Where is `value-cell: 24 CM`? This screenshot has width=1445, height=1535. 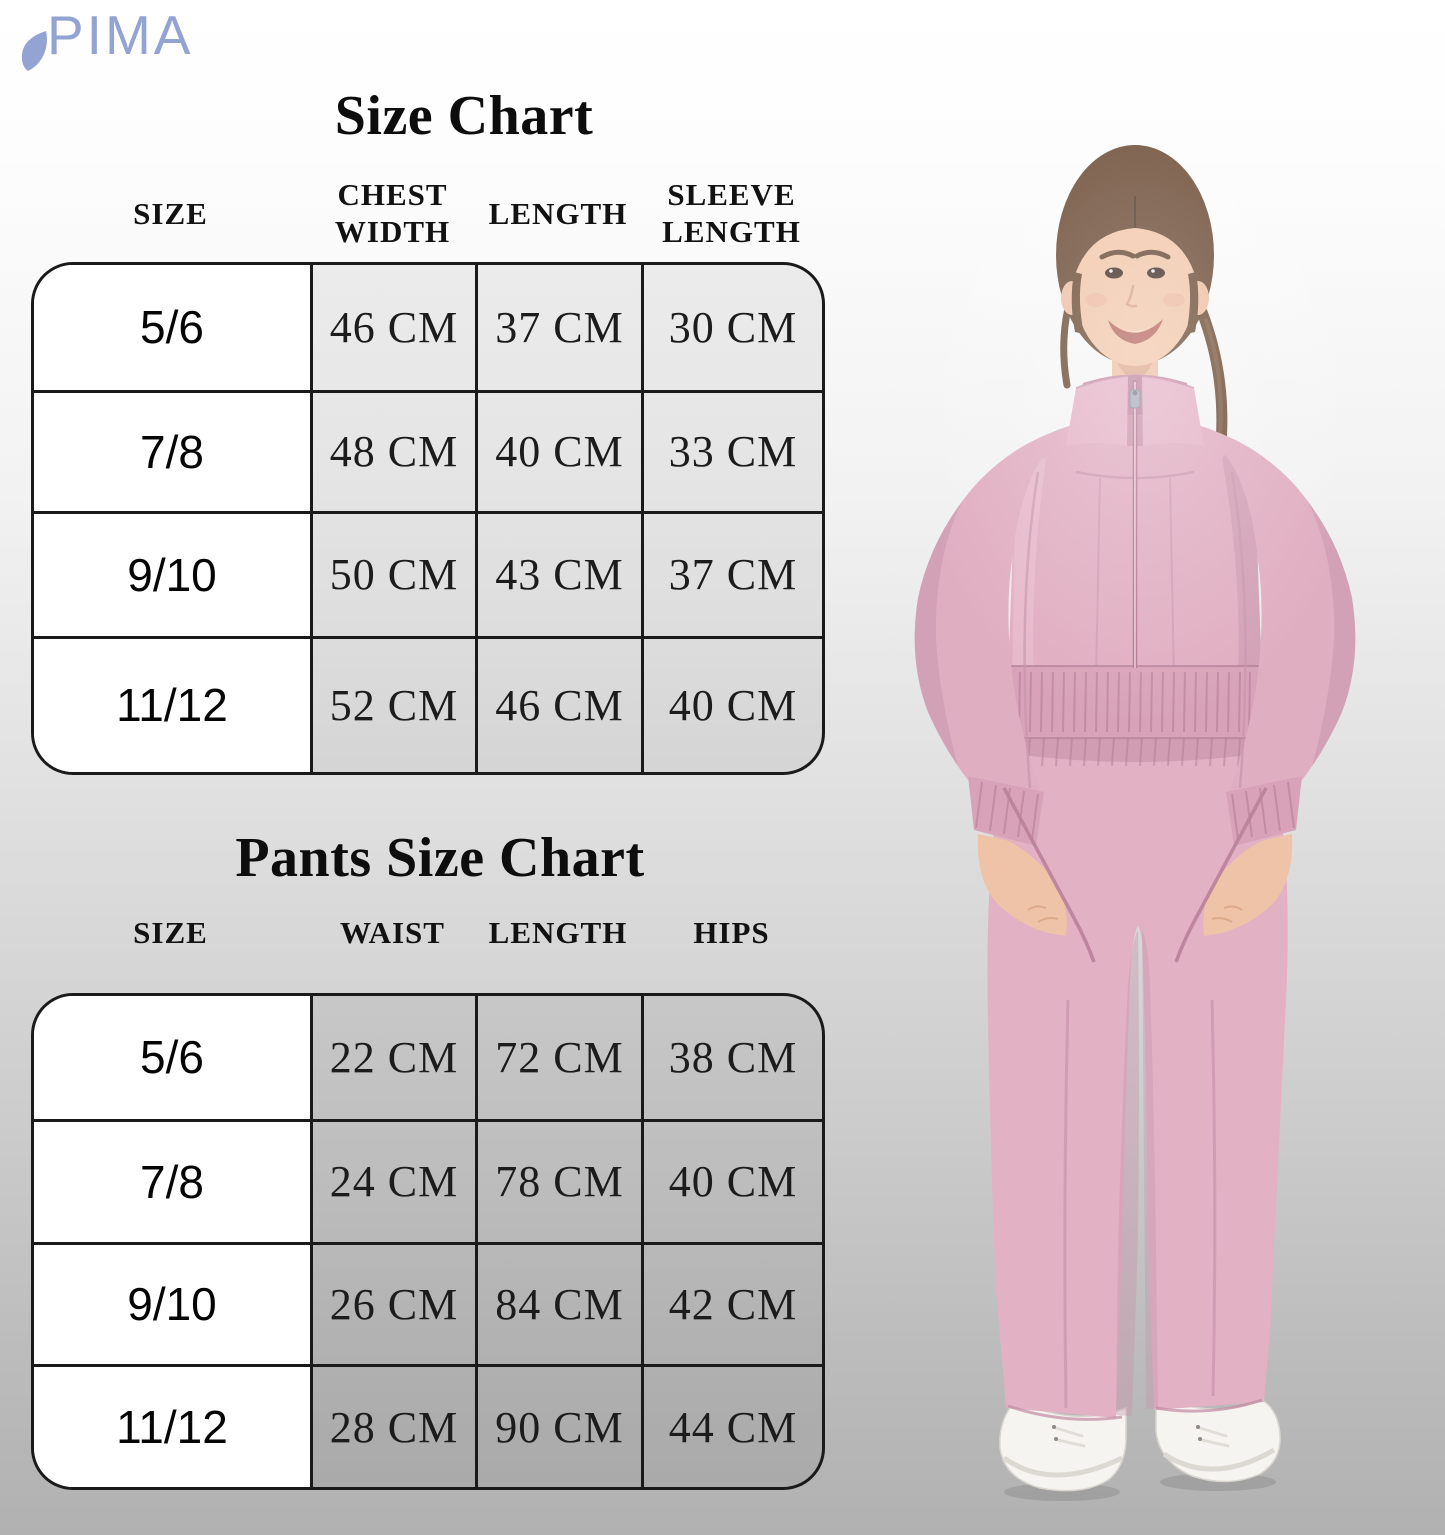 value-cell: 24 CM is located at coordinates (392, 1180).